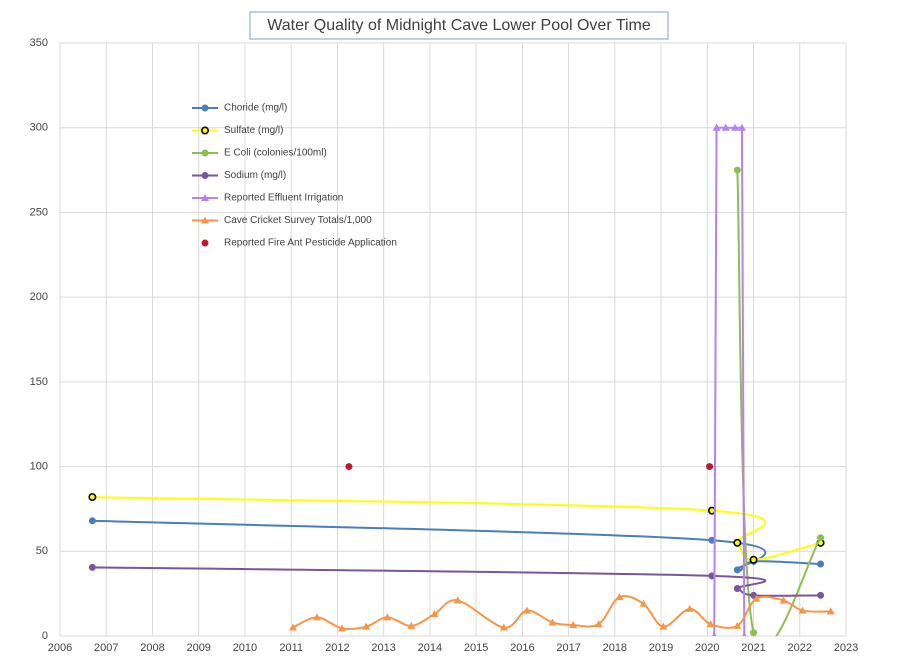  What do you see at coordinates (800, 648) in the screenshot?
I see `x-tick-label: 2022` at bounding box center [800, 648].